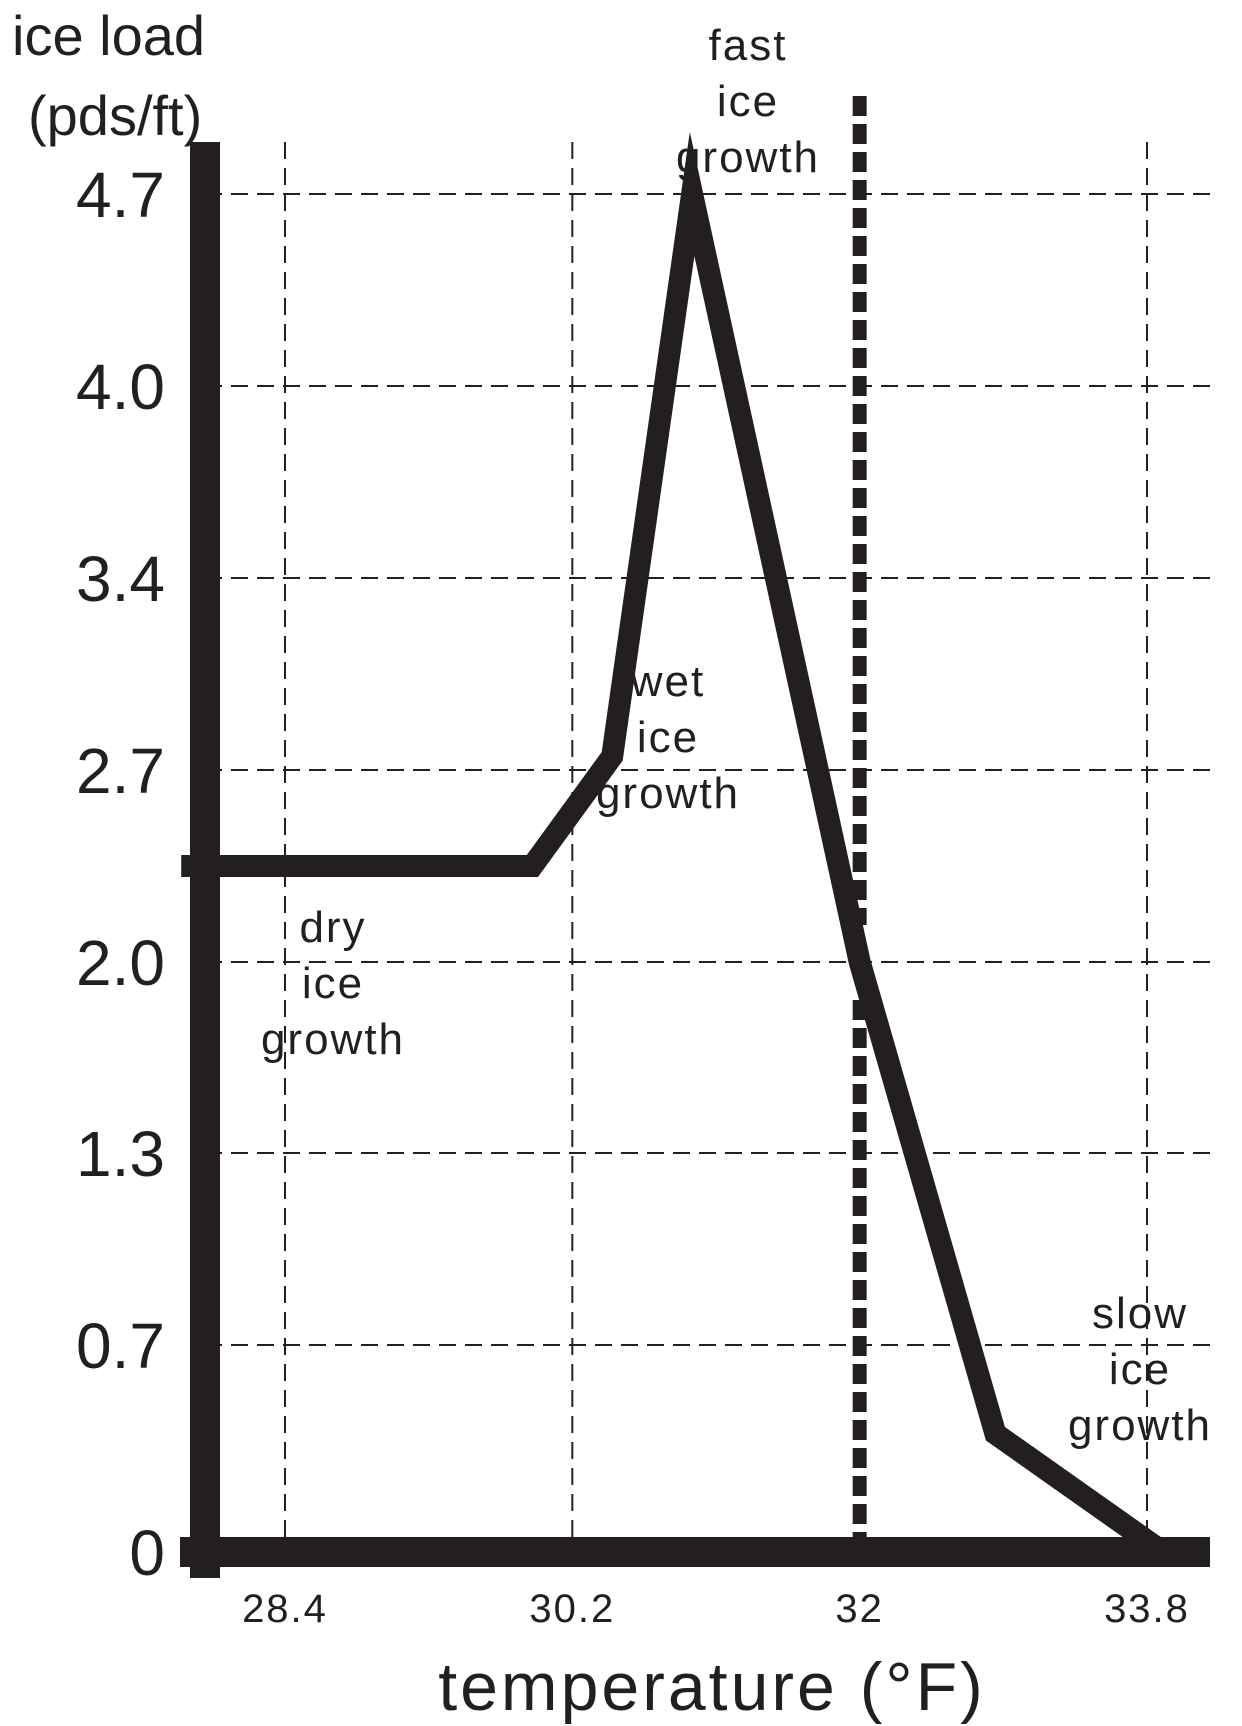 The width and height of the screenshot is (1242, 1726). Describe the element at coordinates (120, 387) in the screenshot. I see `y-tick-label: 4.0` at that location.